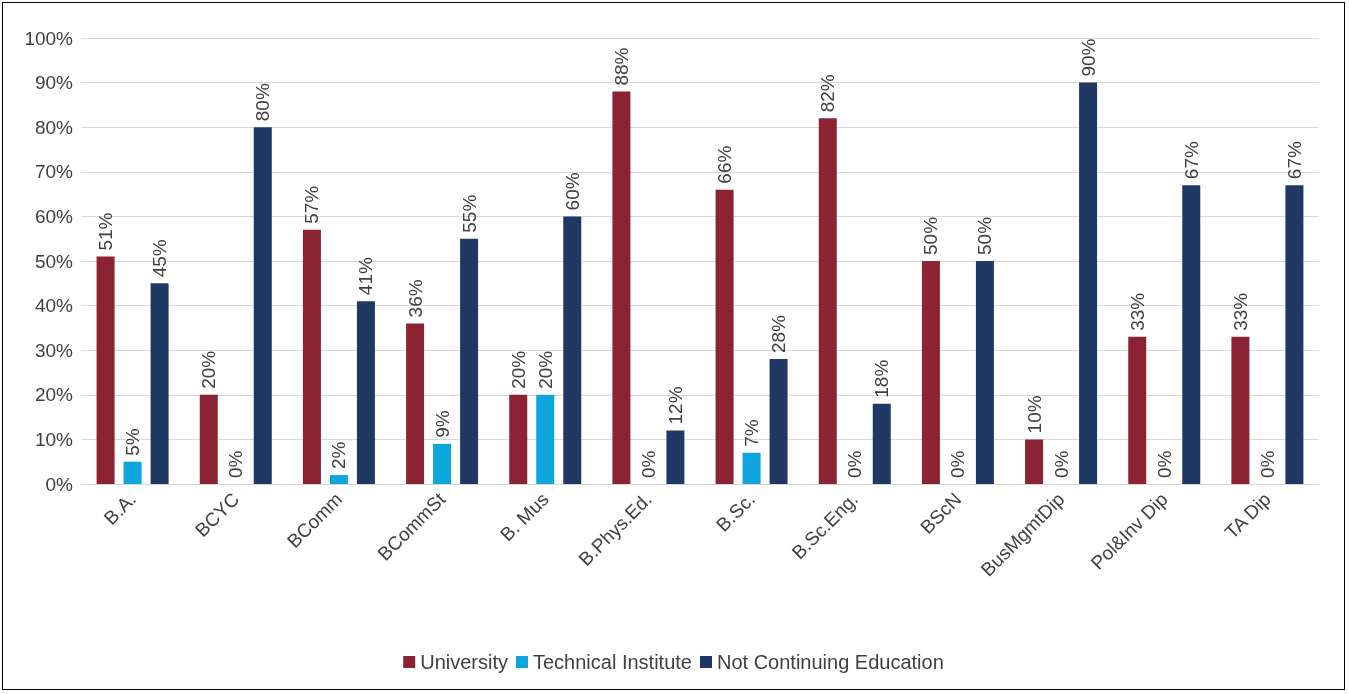 This screenshot has width=1349, height=694. Describe the element at coordinates (54, 350) in the screenshot. I see `y-tick-label: 30%` at that location.